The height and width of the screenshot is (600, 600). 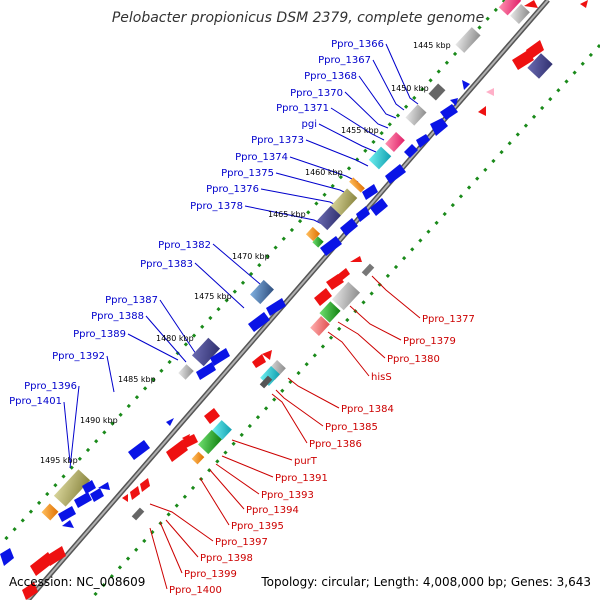 I want to click on gene-label-ppro-1370: Ppro_1370, so click(x=316, y=93).